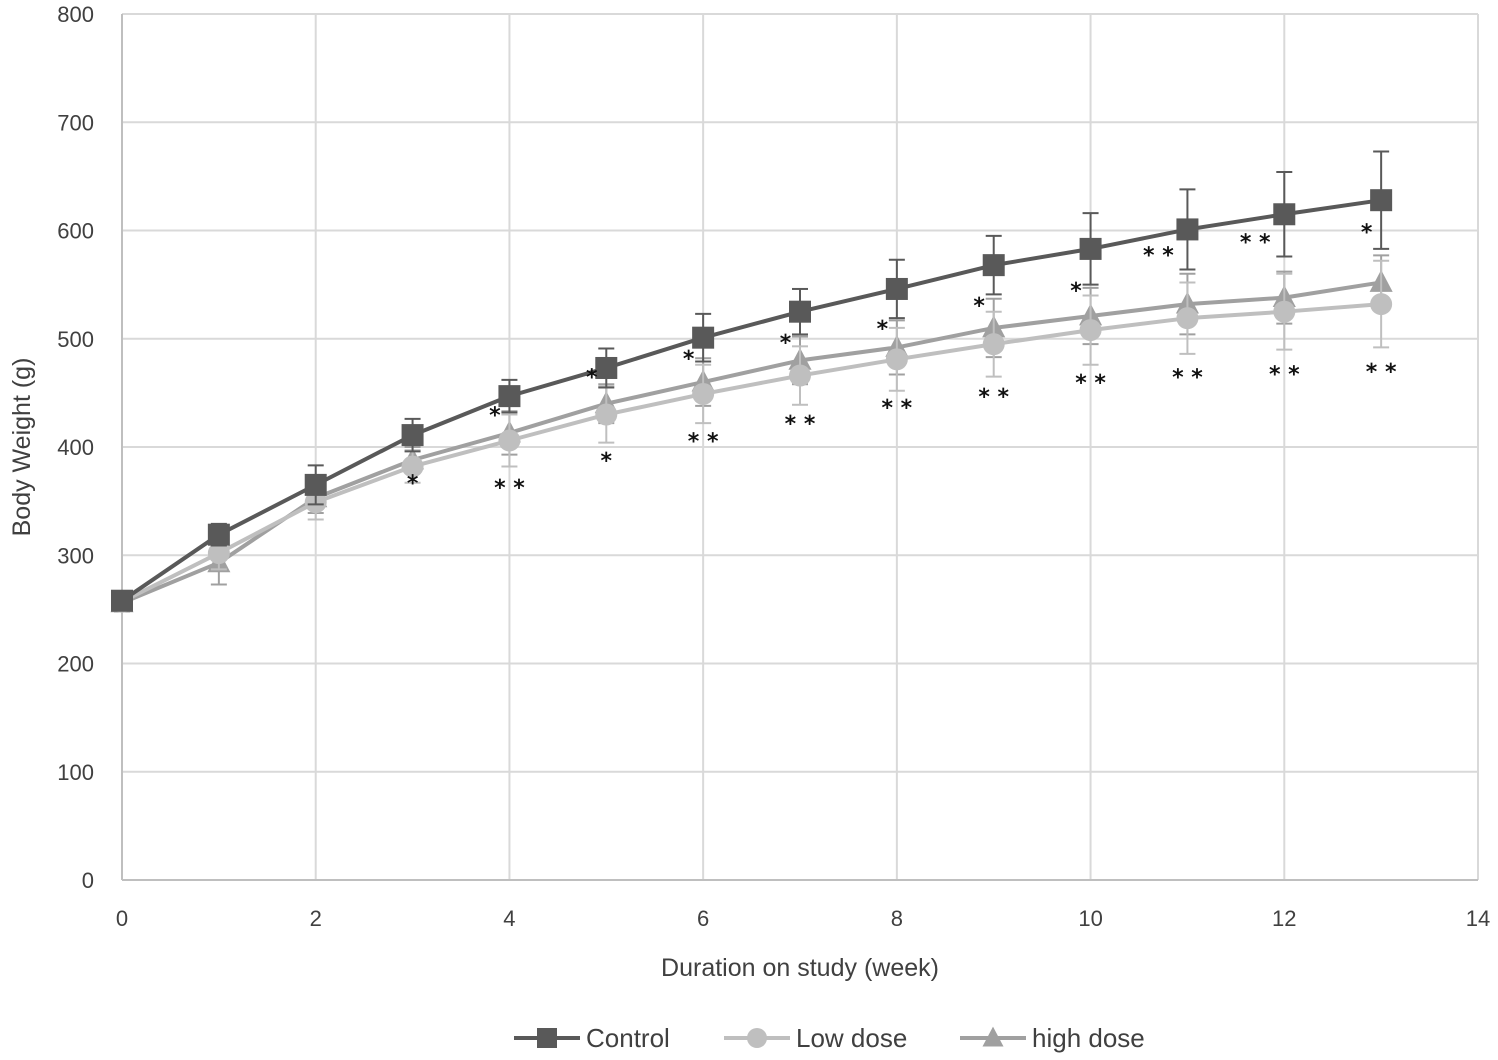  What do you see at coordinates (75, 447) in the screenshot?
I see `y-tick-label: 400` at bounding box center [75, 447].